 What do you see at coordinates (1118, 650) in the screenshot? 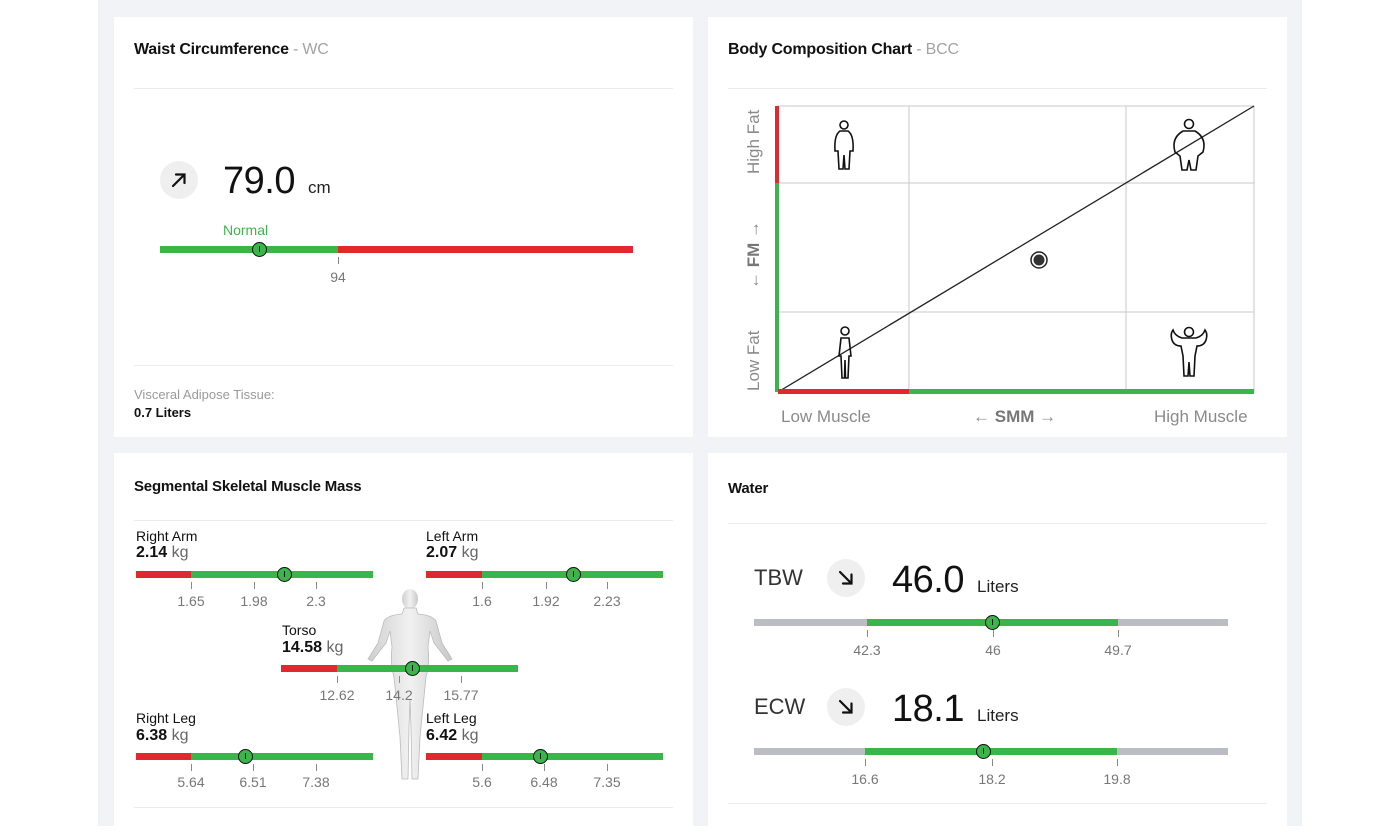
I see `tbw-tick-3: 49.7` at bounding box center [1118, 650].